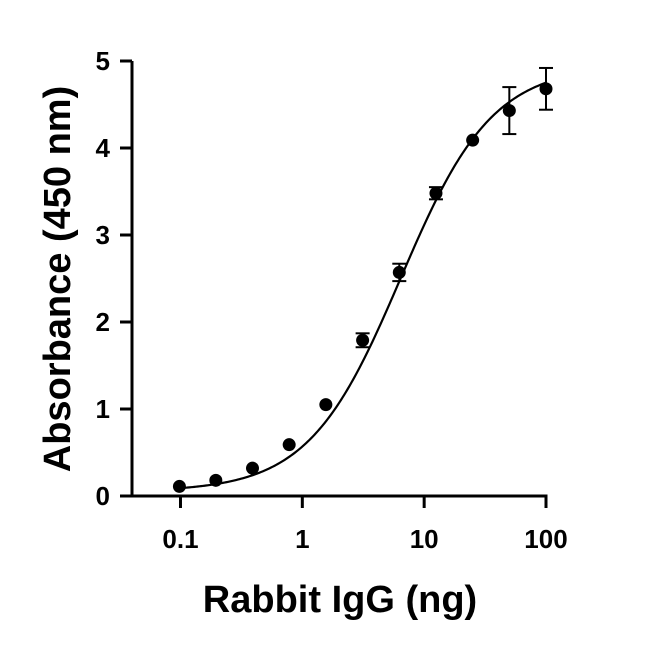 The width and height of the screenshot is (650, 652). I want to click on y-tick-label: 3, so click(103, 235).